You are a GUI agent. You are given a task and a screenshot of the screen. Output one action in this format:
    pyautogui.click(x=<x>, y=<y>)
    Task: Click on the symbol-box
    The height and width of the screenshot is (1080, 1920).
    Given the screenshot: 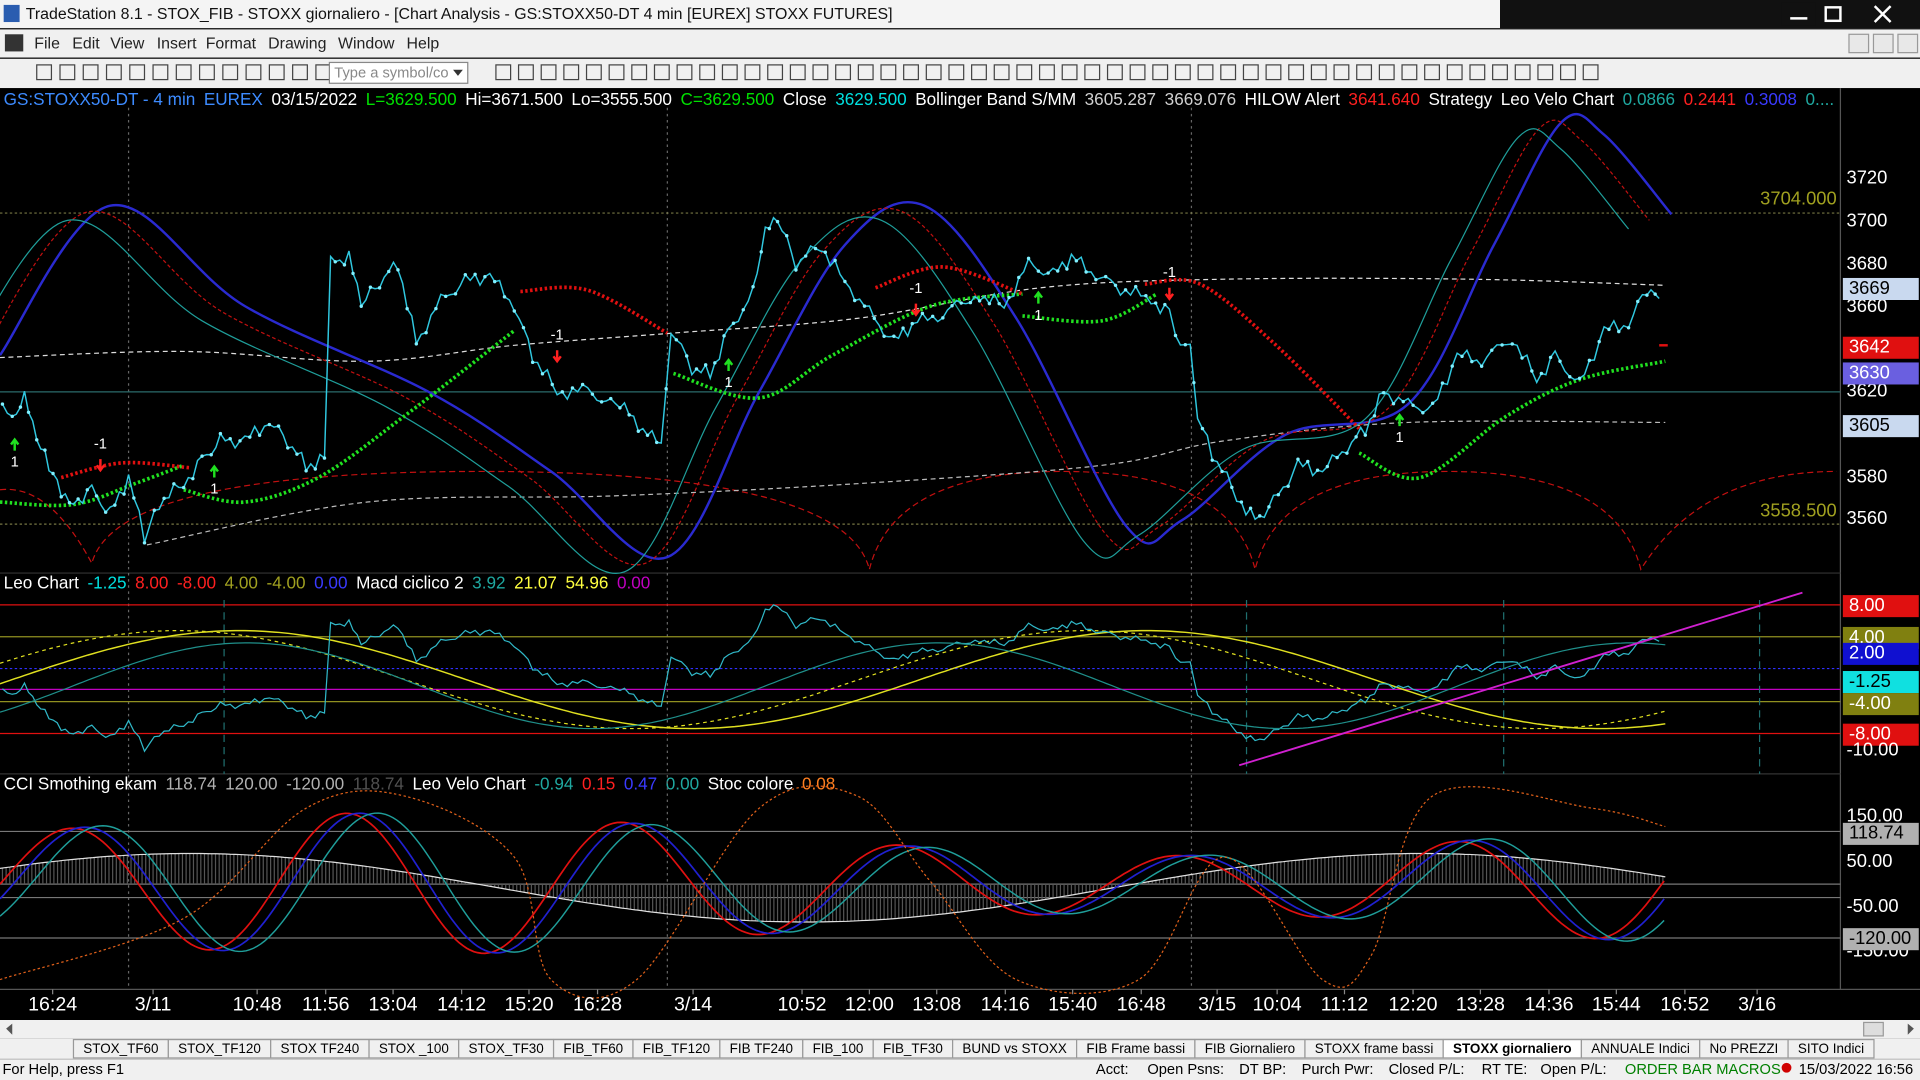 What is the action you would take?
    pyautogui.click(x=398, y=72)
    